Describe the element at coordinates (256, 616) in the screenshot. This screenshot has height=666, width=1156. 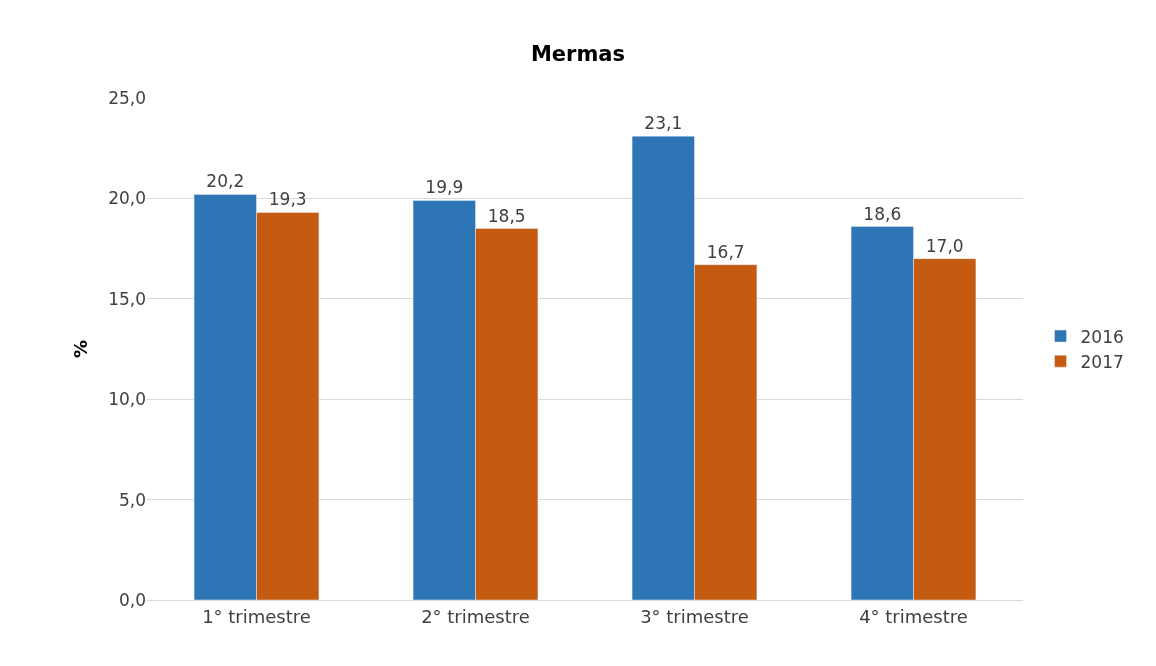
I see `x-tick-label: 1° trimestre` at that location.